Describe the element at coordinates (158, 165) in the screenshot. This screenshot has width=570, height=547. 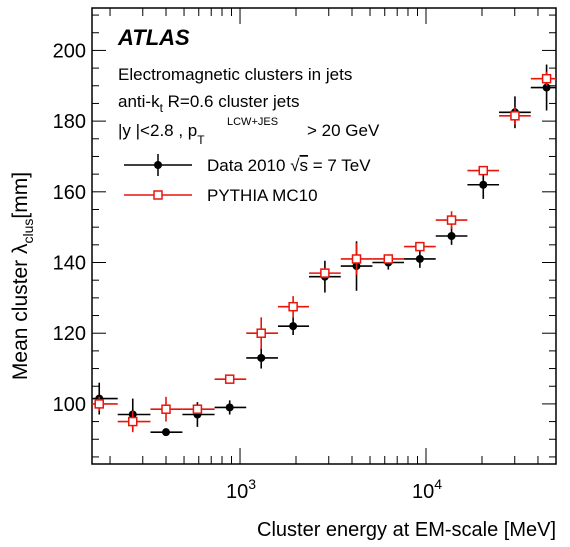
I see `legend-data-marker` at that location.